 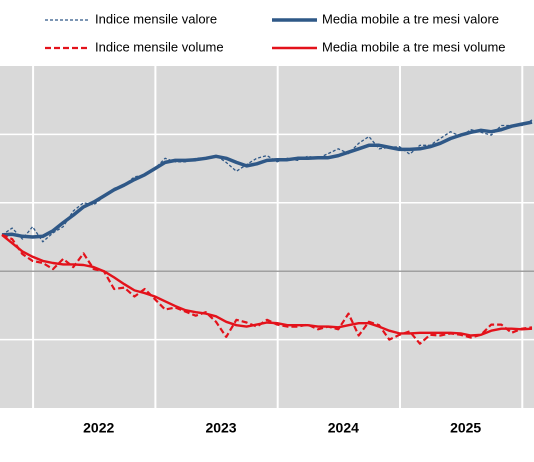 I want to click on legend-label: Indice mensile volume, so click(x=159, y=46).